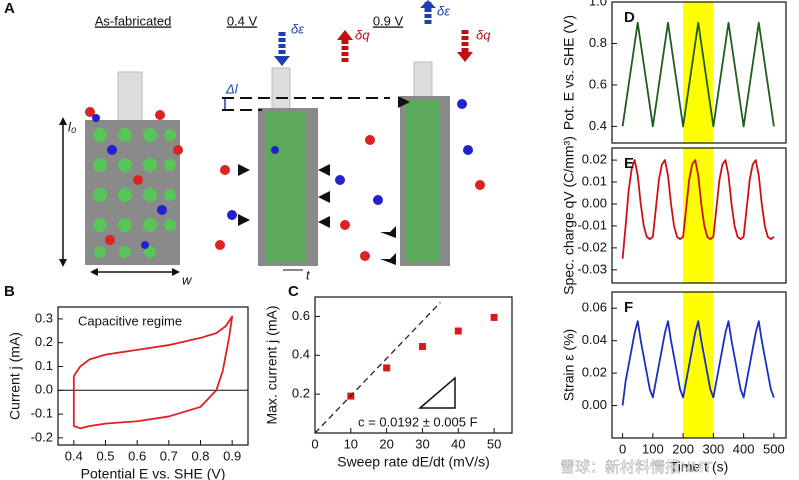 The width and height of the screenshot is (799, 480). Describe the element at coordinates (592, 224) in the screenshot. I see `y-tick-label: -0.01` at that location.